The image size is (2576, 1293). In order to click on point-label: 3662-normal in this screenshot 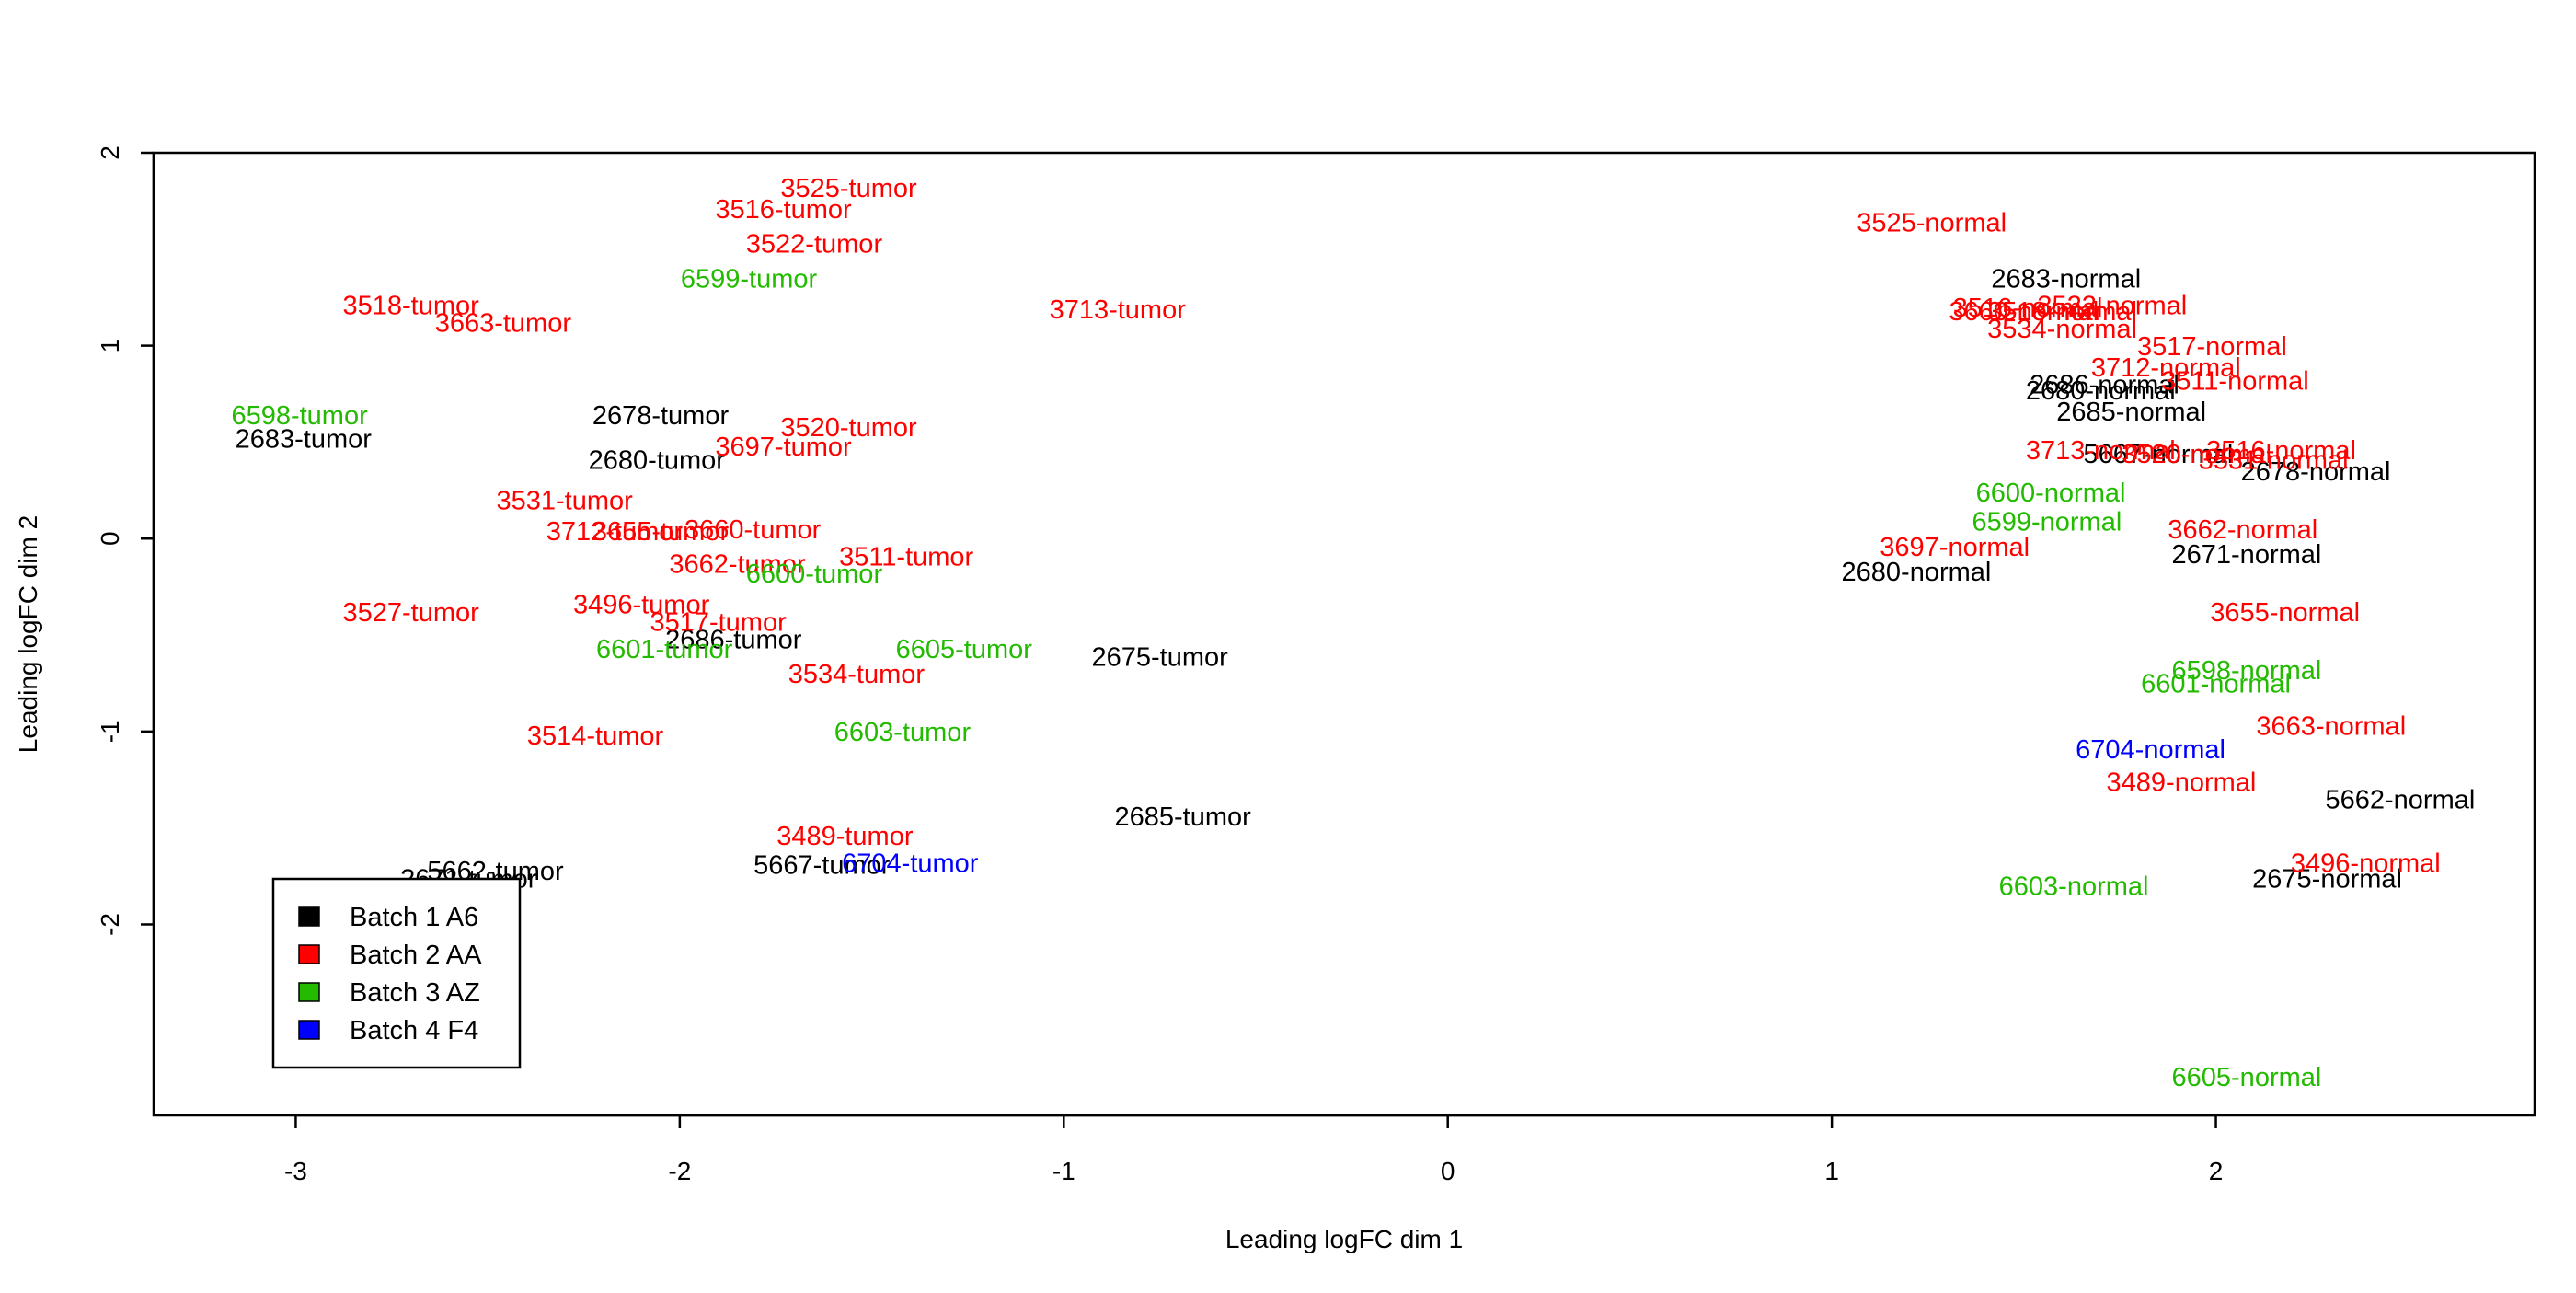, I will do `click(2242, 530)`.